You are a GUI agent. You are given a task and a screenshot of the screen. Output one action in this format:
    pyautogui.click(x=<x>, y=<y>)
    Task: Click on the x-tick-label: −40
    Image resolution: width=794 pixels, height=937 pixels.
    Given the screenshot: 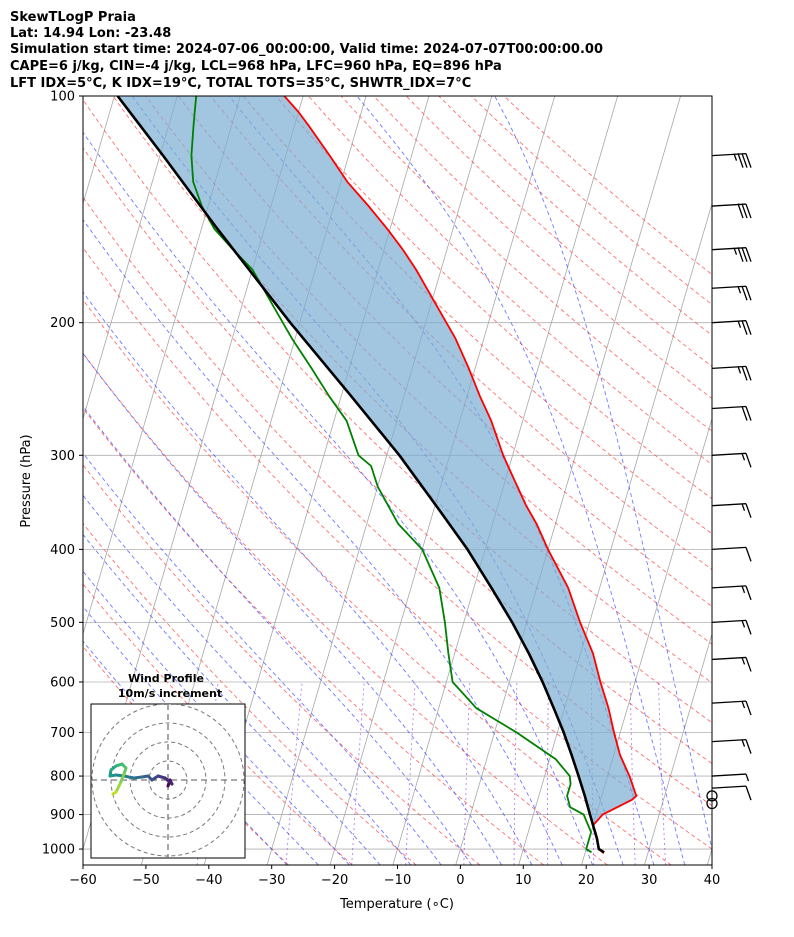 What is the action you would take?
    pyautogui.click(x=208, y=880)
    